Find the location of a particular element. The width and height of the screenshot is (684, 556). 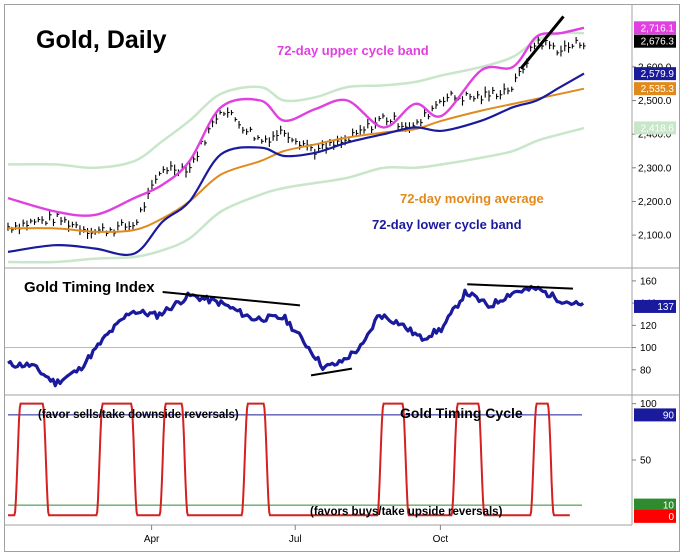

cycle-value-tag: 10 is located at coordinates (655, 505).